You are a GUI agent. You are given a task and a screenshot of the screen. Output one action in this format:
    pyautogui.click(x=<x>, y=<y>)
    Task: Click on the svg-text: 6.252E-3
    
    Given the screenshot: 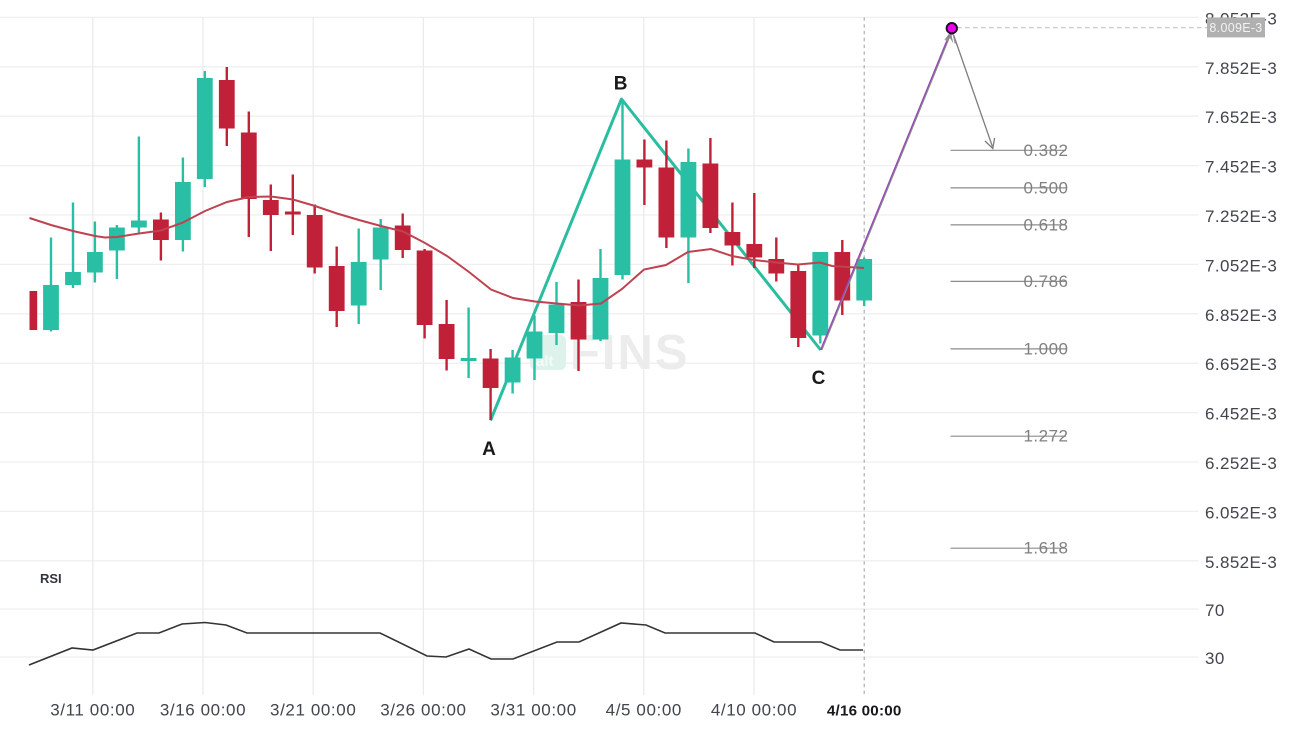 What is the action you would take?
    pyautogui.click(x=1241, y=463)
    